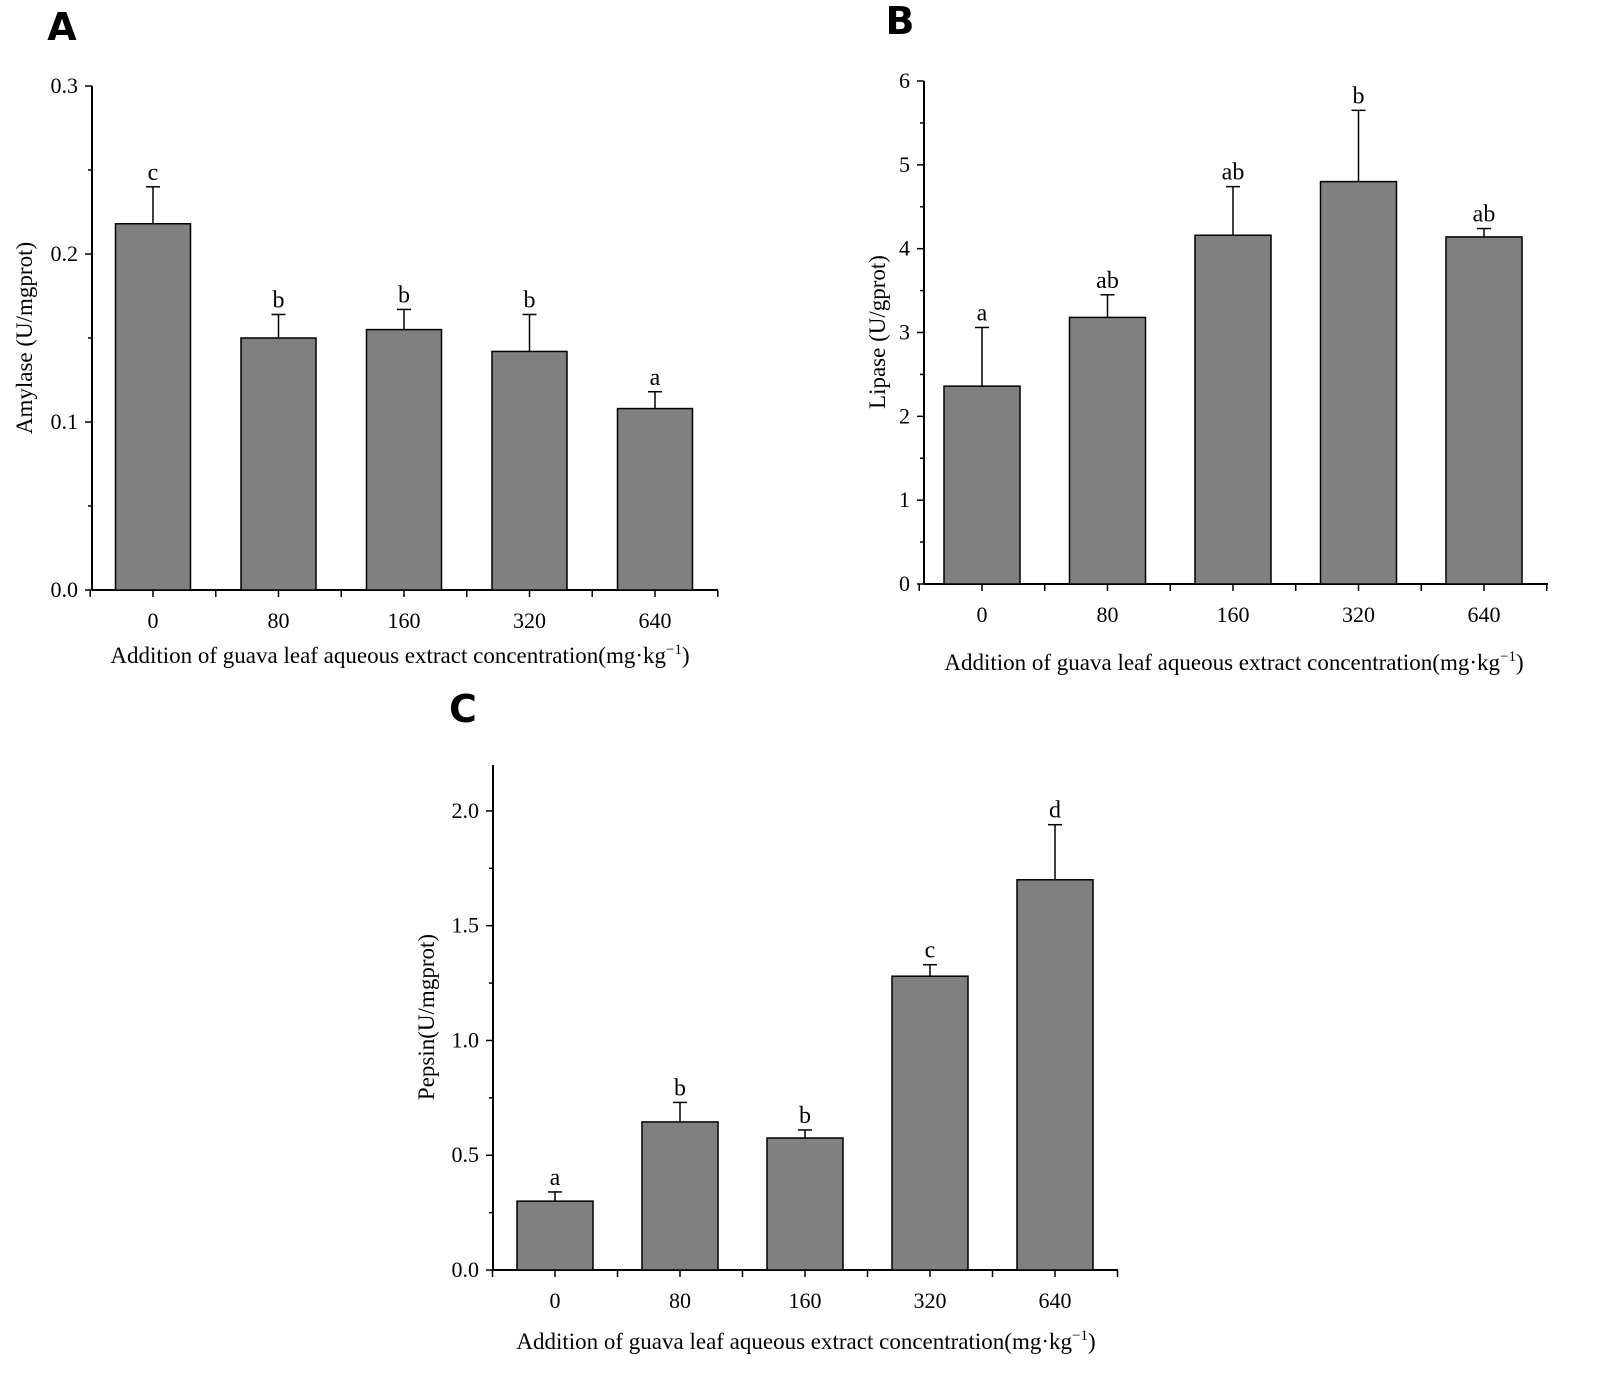 The image size is (1602, 1399). What do you see at coordinates (463, 709) in the screenshot?
I see `panel-letter-c: C` at bounding box center [463, 709].